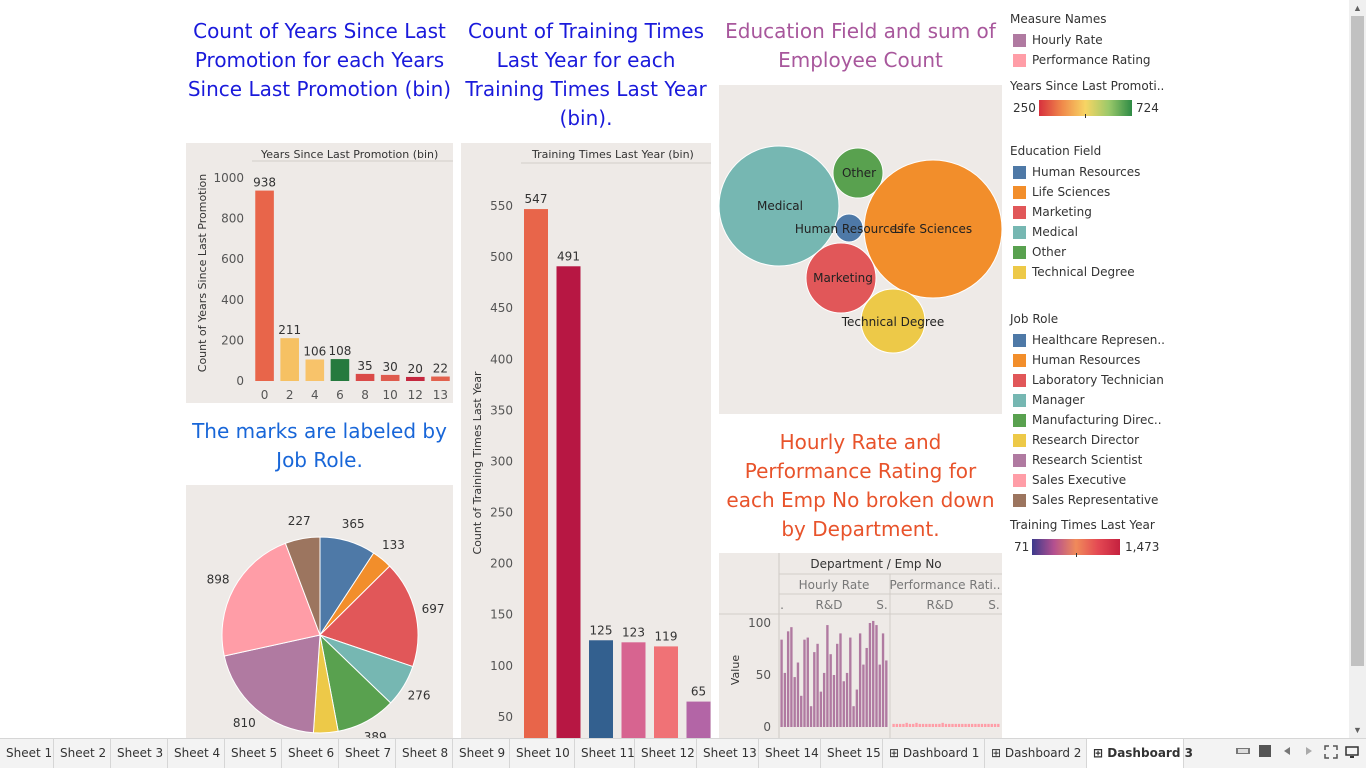 Image resolution: width=1366 pixels, height=768 pixels. I want to click on legend-item-research-scientist: Research Scientist, so click(1077, 460).